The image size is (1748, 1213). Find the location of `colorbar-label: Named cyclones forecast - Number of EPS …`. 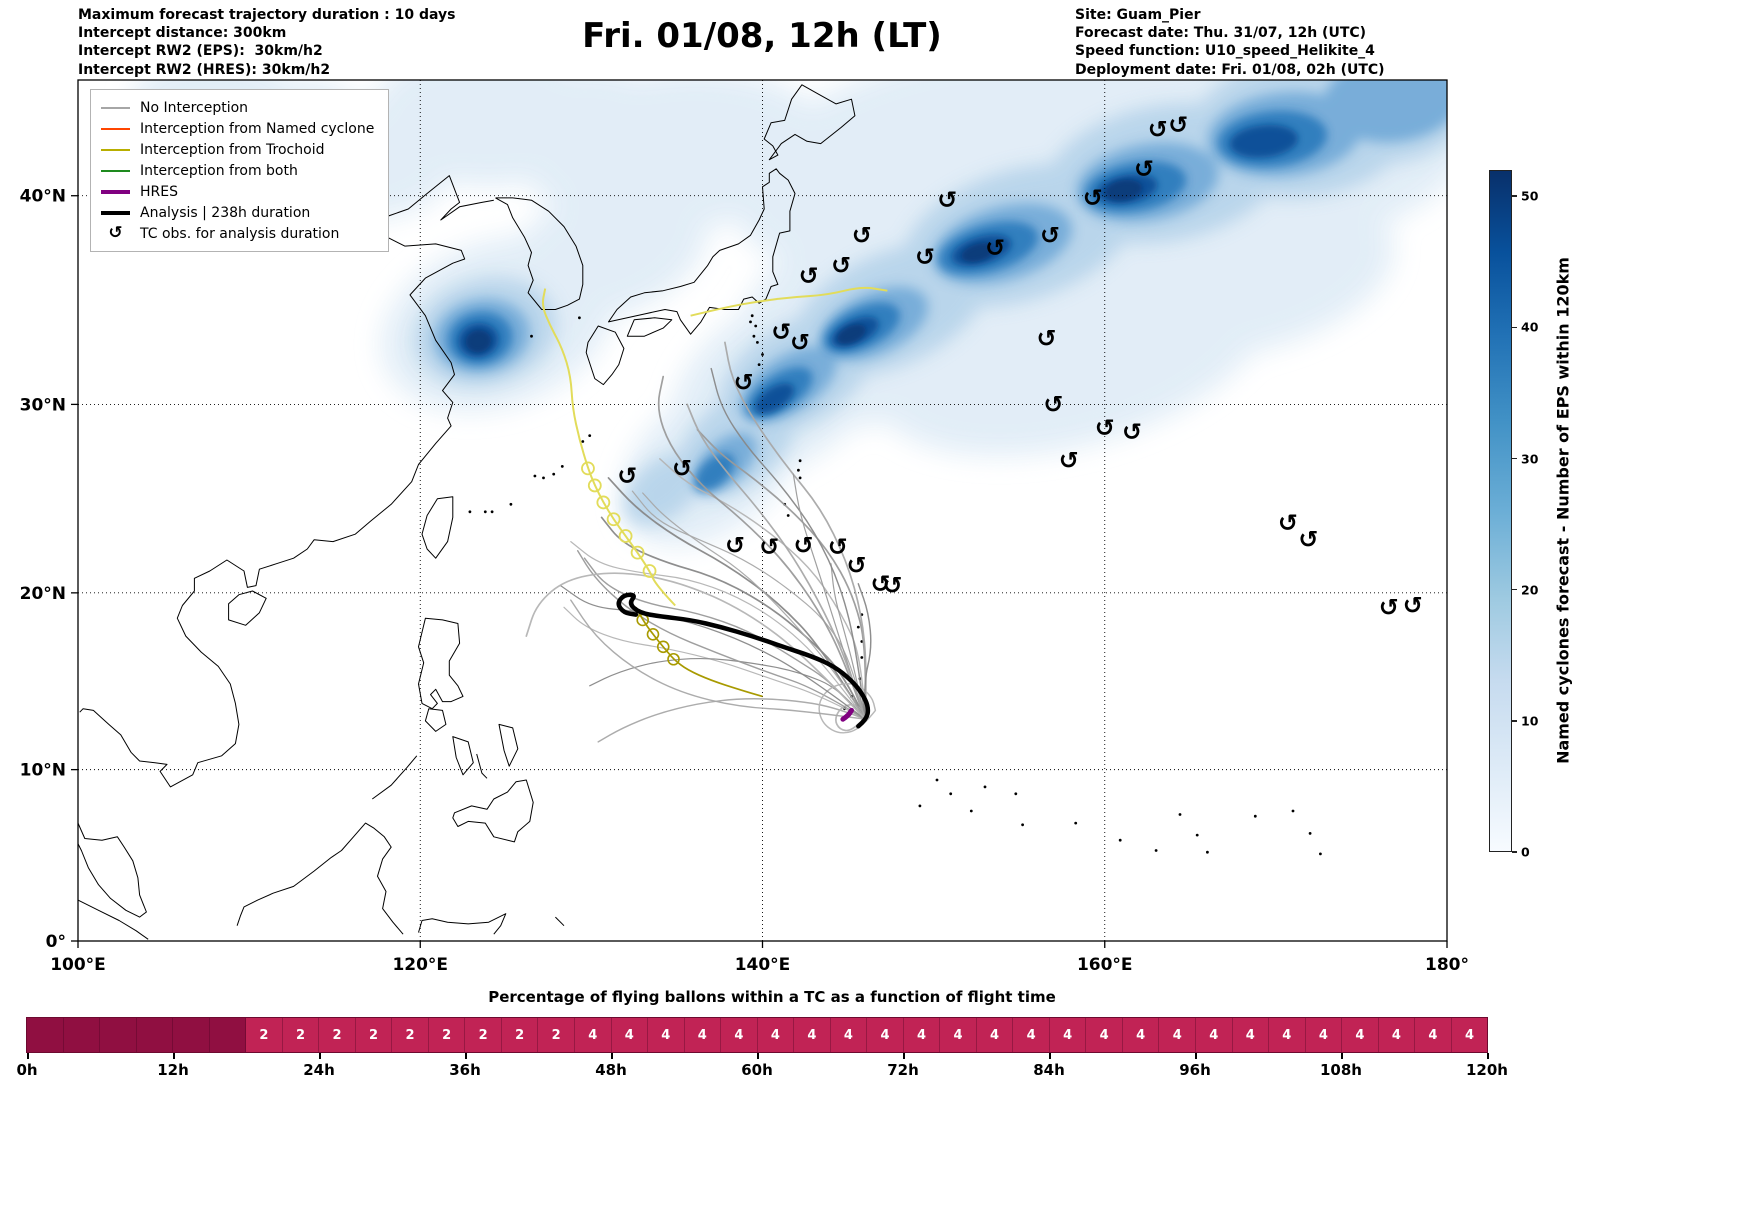

colorbar-label: Named cyclones forecast - Number of EPS … is located at coordinates (1563, 510).